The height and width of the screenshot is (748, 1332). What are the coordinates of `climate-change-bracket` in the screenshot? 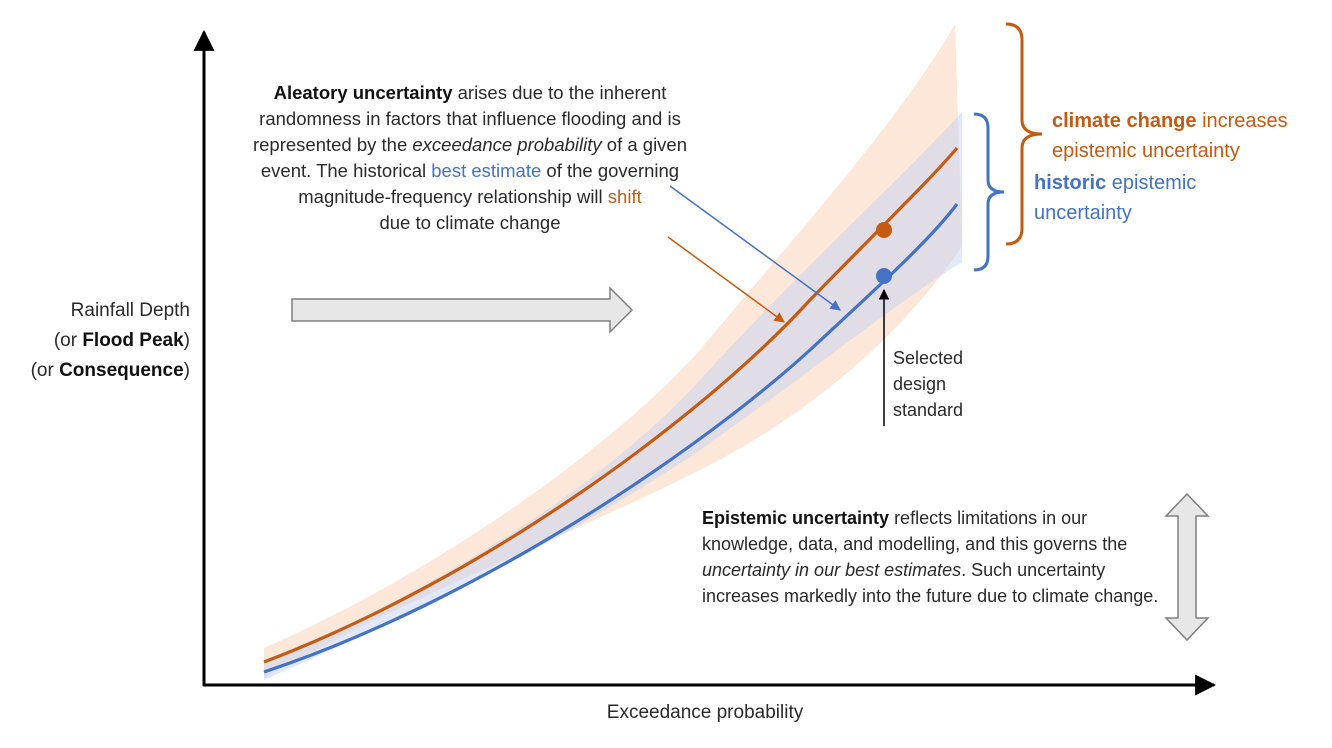 It's located at (1024, 134).